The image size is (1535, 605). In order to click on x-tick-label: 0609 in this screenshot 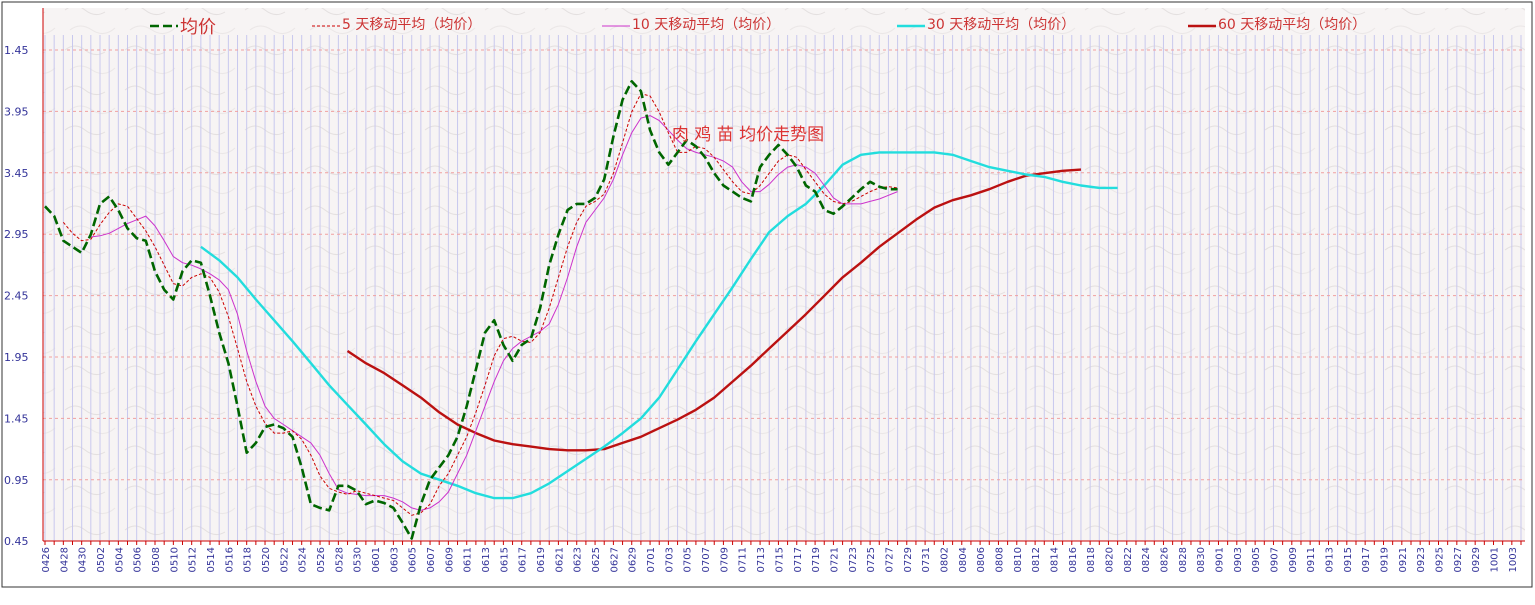, I will do `click(449, 559)`.